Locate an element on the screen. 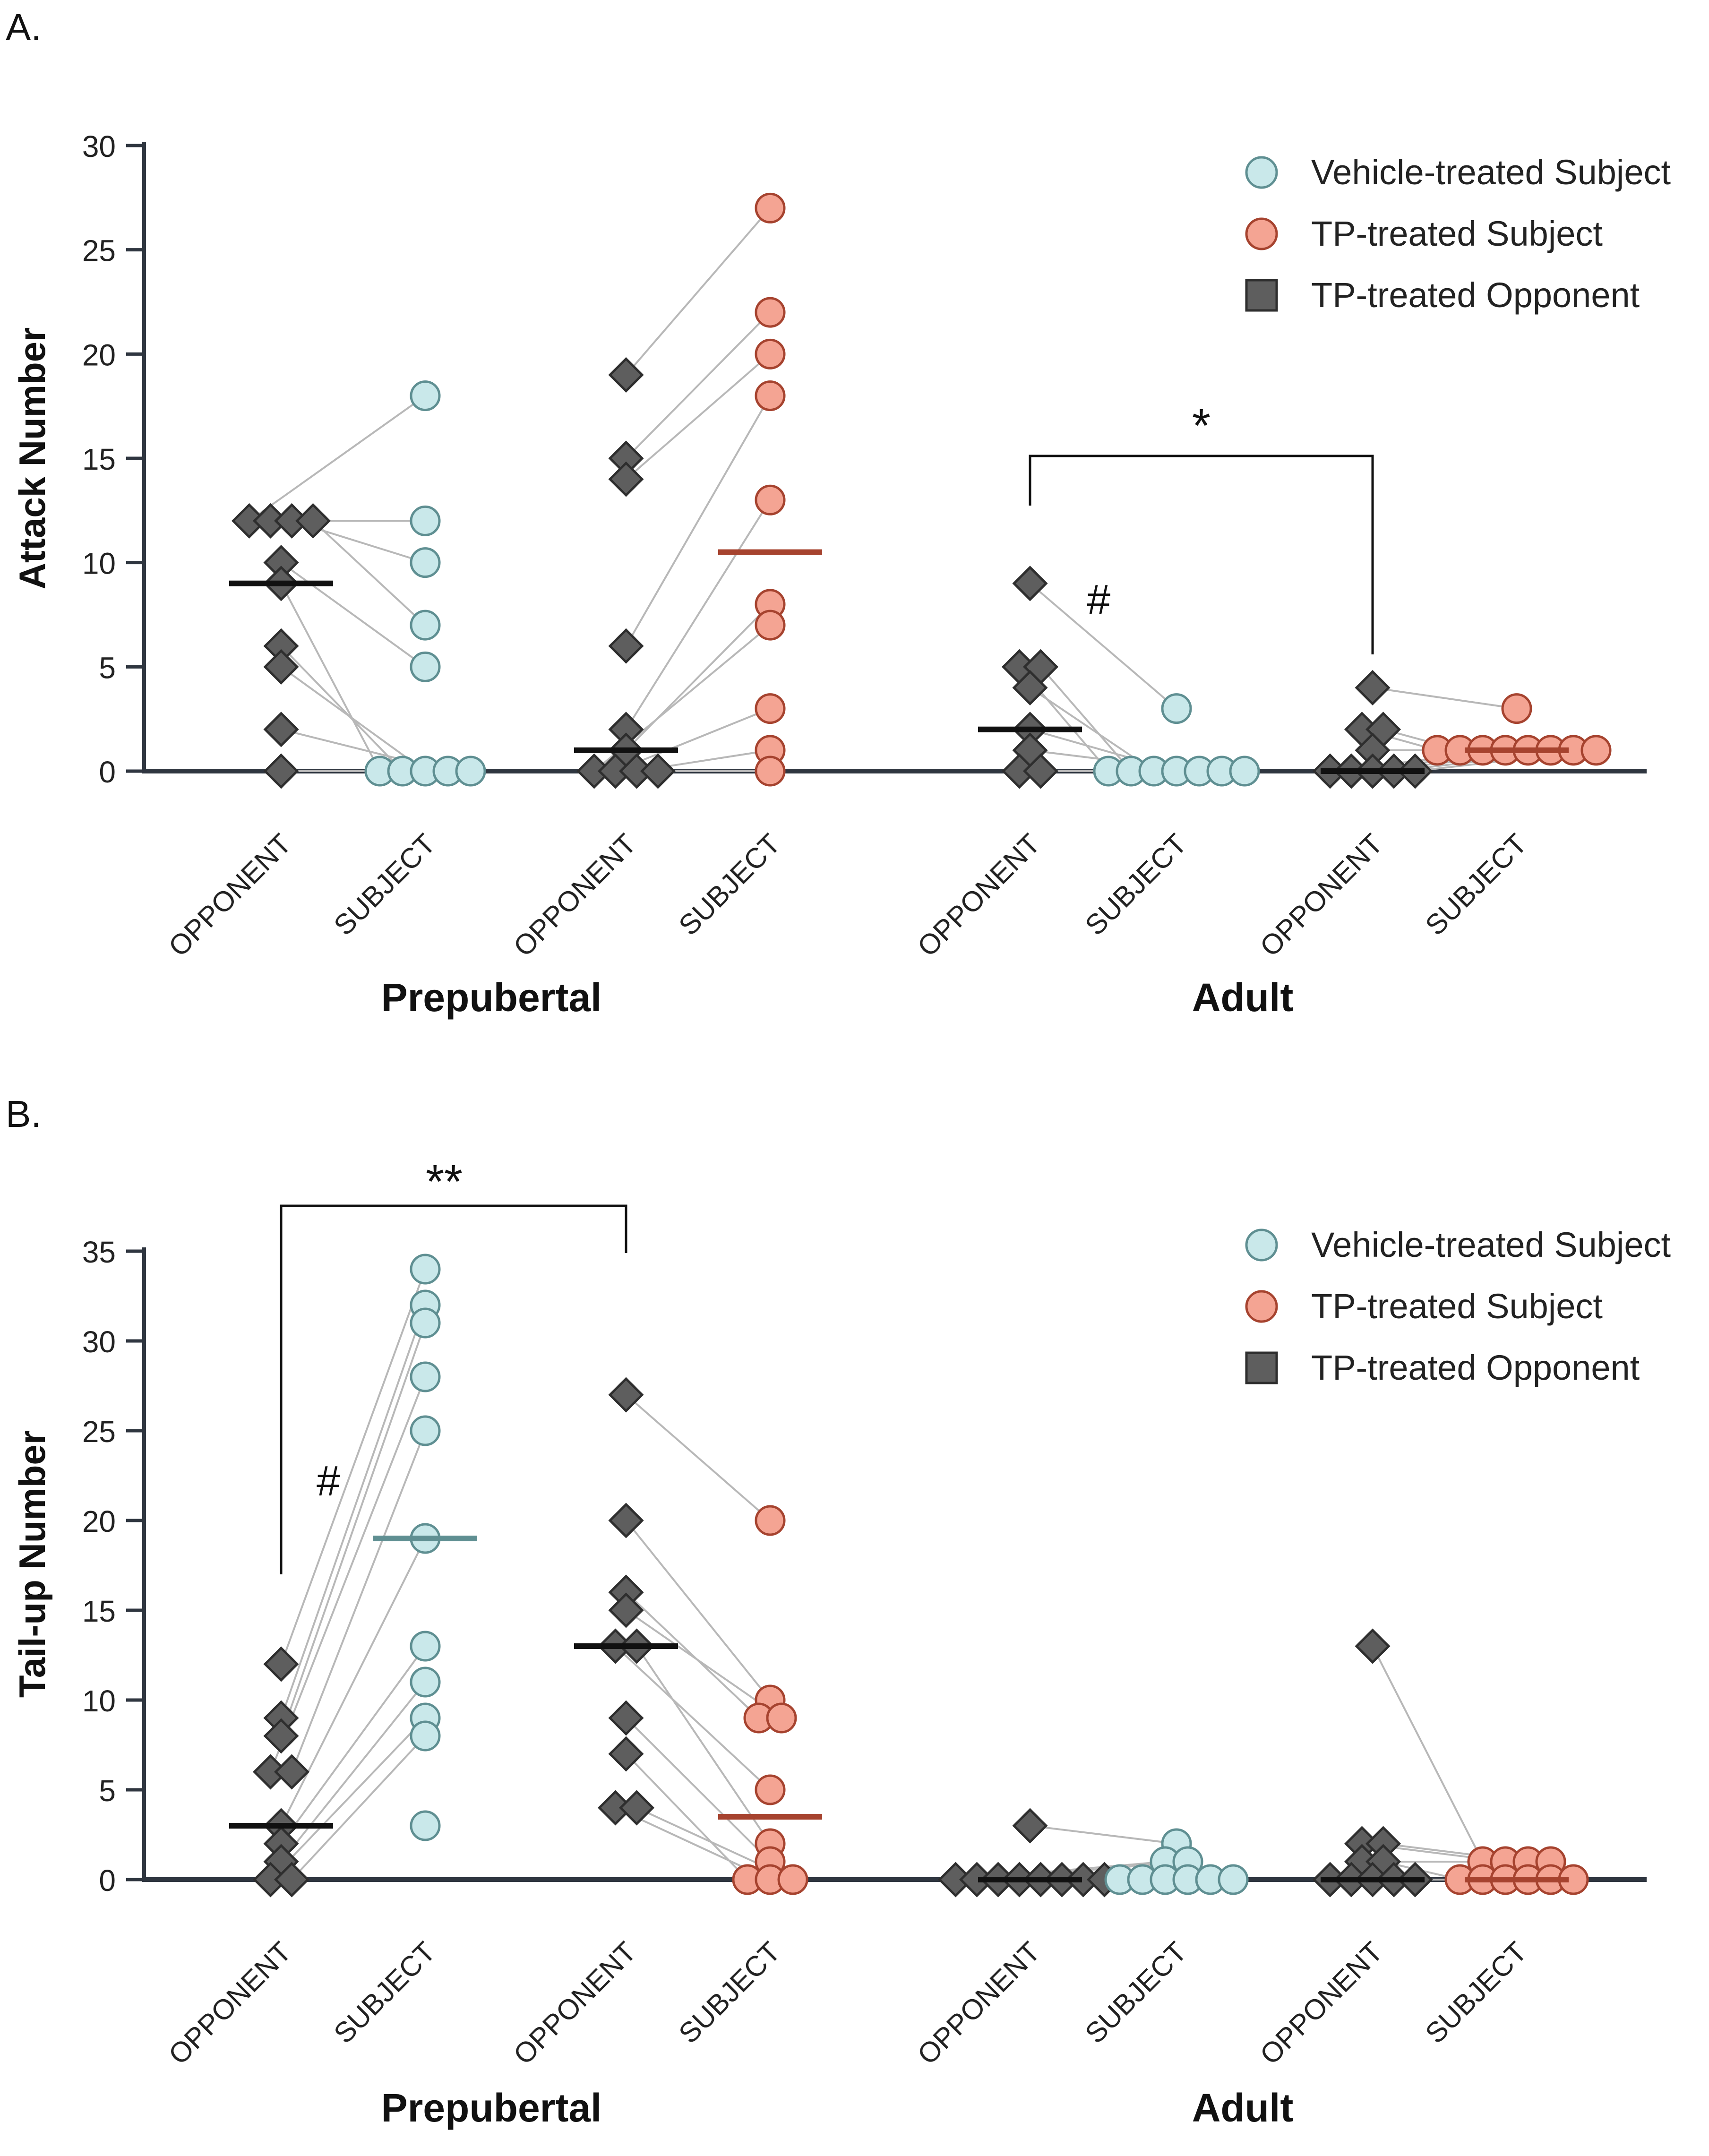 The height and width of the screenshot is (2156, 1709). legend-label: Vehicle-treated Subject is located at coordinates (1491, 1244).